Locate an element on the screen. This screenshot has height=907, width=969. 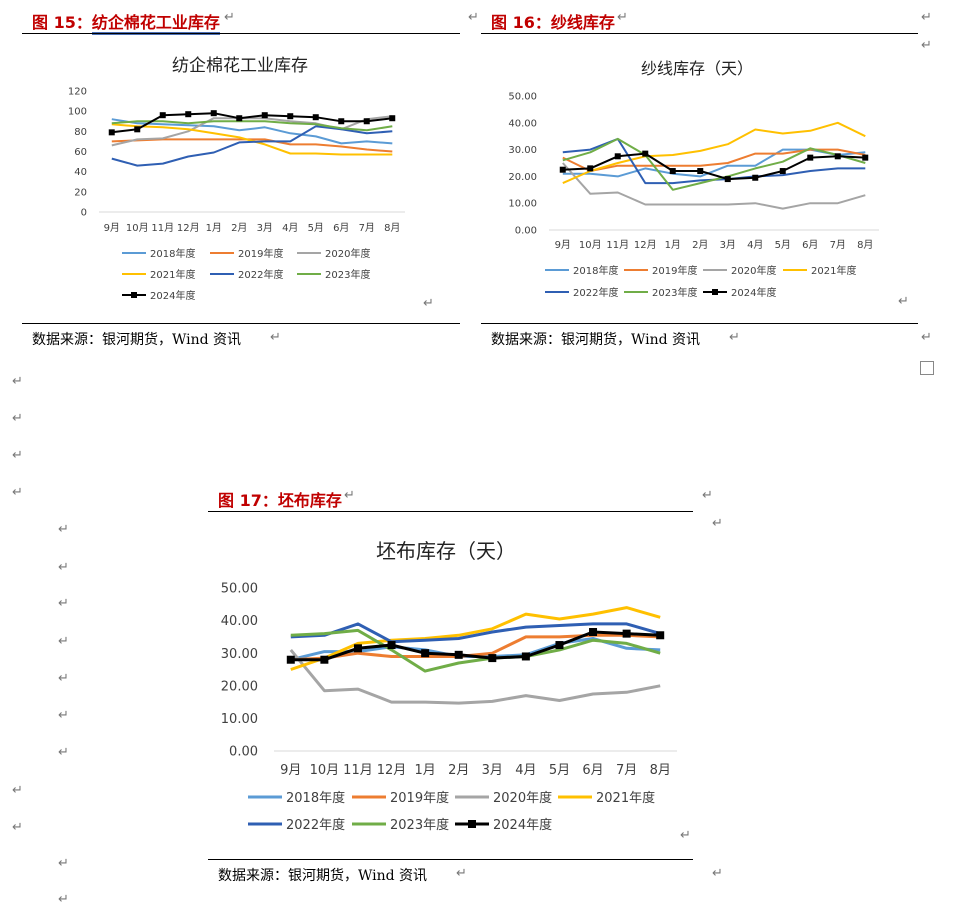
figure-15-name: 纺企棉花工业库存 is located at coordinates (155, 24).